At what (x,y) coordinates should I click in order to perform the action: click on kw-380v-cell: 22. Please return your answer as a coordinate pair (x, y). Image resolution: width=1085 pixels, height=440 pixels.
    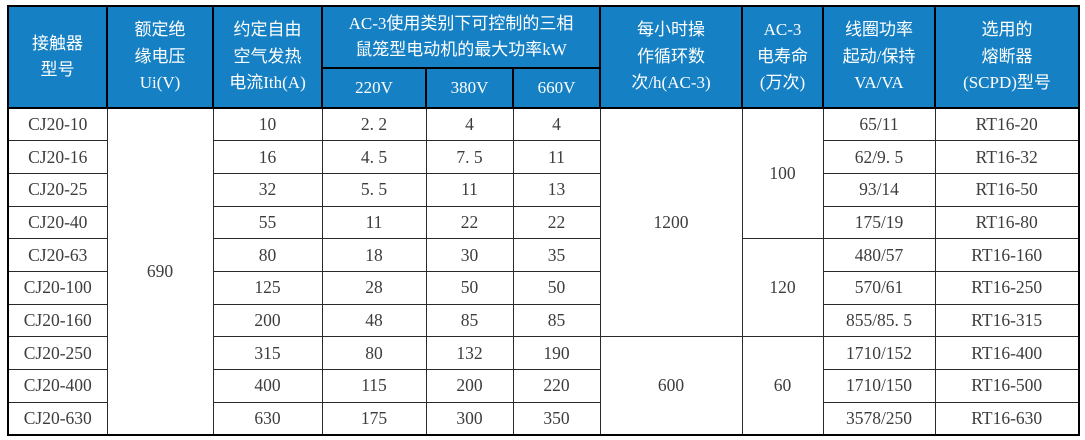
    Looking at the image, I should click on (469, 222).